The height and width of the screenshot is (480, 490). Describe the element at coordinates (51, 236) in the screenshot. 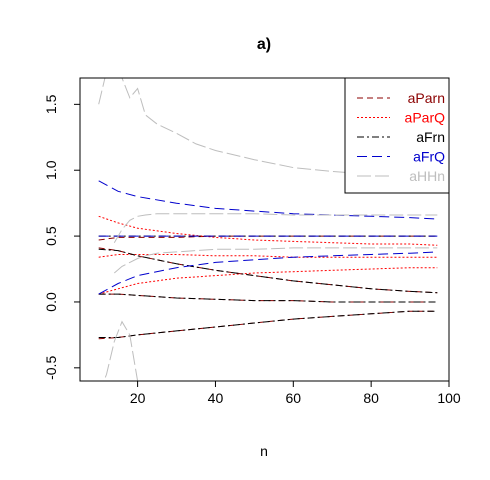

I see `y-tick-label: 0.5` at that location.